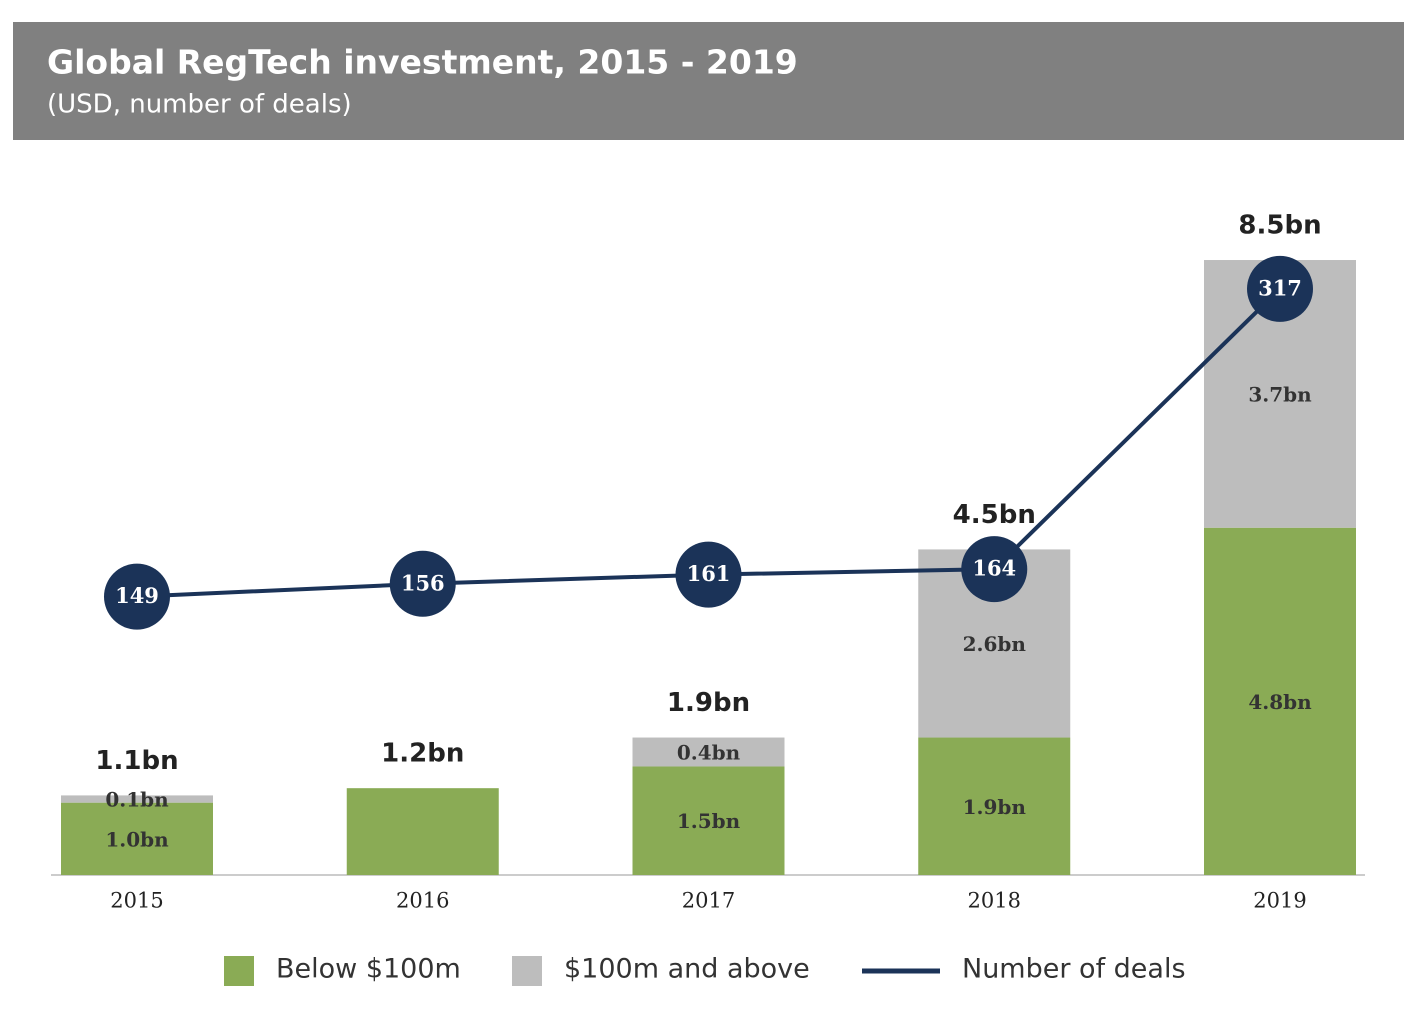  I want to click on segment-label: 1.5bn, so click(709, 821).